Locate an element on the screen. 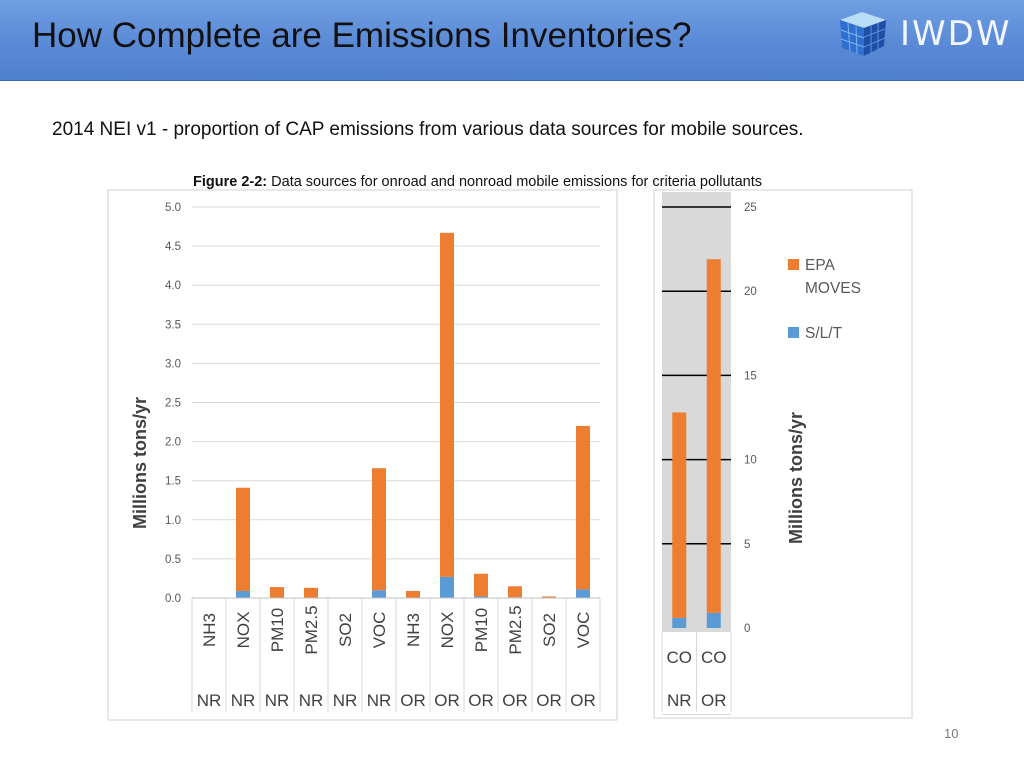  right-y-axis-title: Millions tons/yr is located at coordinates (796, 478).